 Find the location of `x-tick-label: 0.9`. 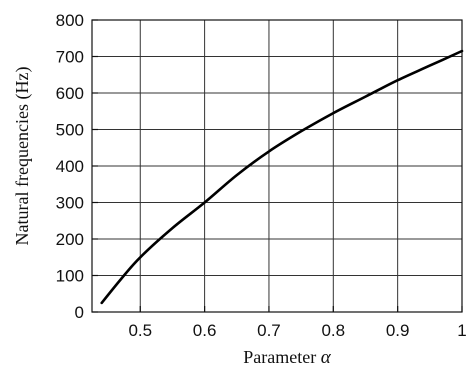

x-tick-label: 0.9 is located at coordinates (398, 330).